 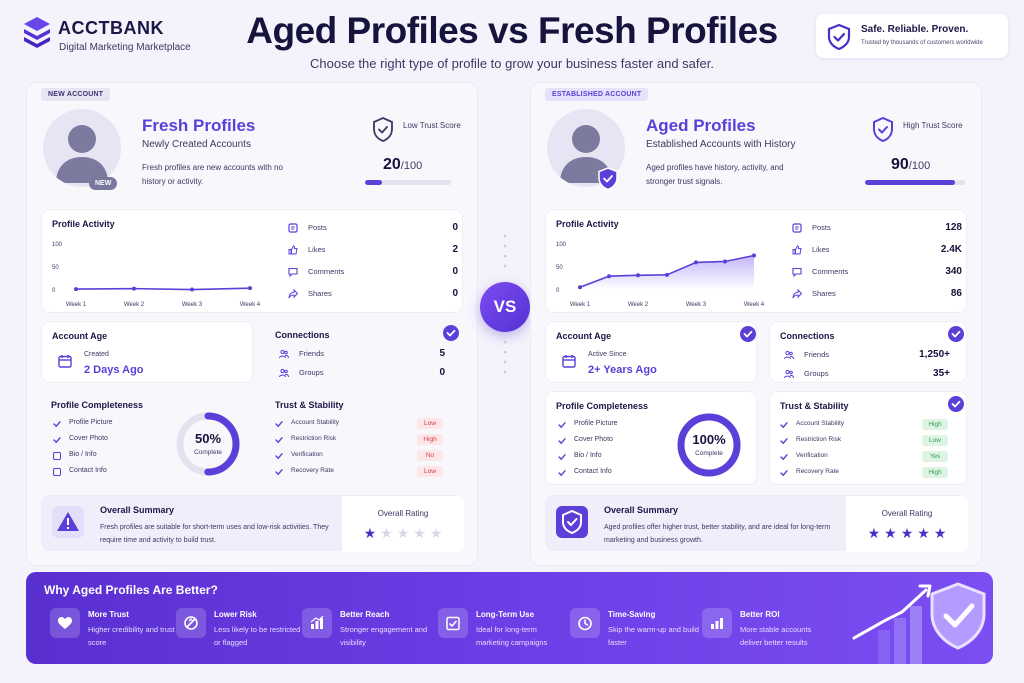 I want to click on groups-icon, so click(x=284, y=373).